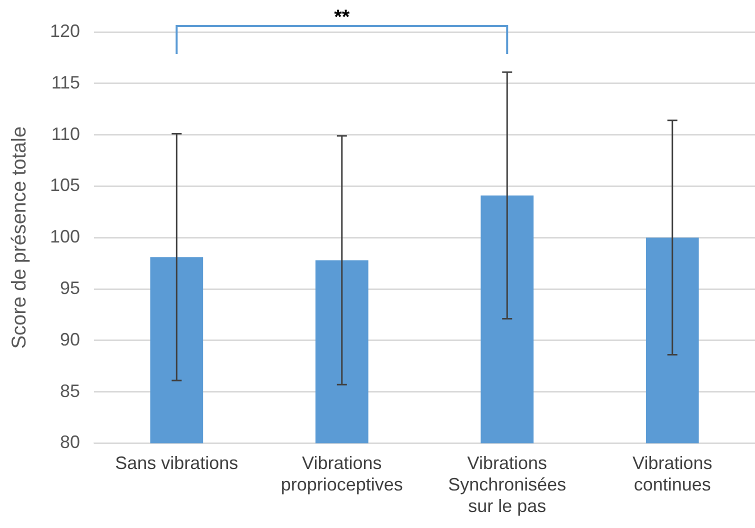 The width and height of the screenshot is (755, 528). Describe the element at coordinates (65, 82) in the screenshot. I see `y-tick-label: 115` at that location.